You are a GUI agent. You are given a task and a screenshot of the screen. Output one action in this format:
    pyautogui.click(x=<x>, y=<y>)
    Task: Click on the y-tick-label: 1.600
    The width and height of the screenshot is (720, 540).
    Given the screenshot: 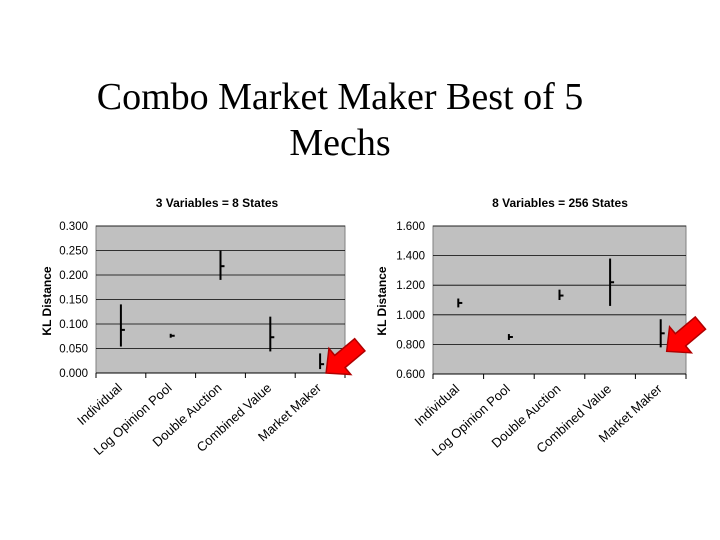 What is the action you would take?
    pyautogui.click(x=410, y=227)
    